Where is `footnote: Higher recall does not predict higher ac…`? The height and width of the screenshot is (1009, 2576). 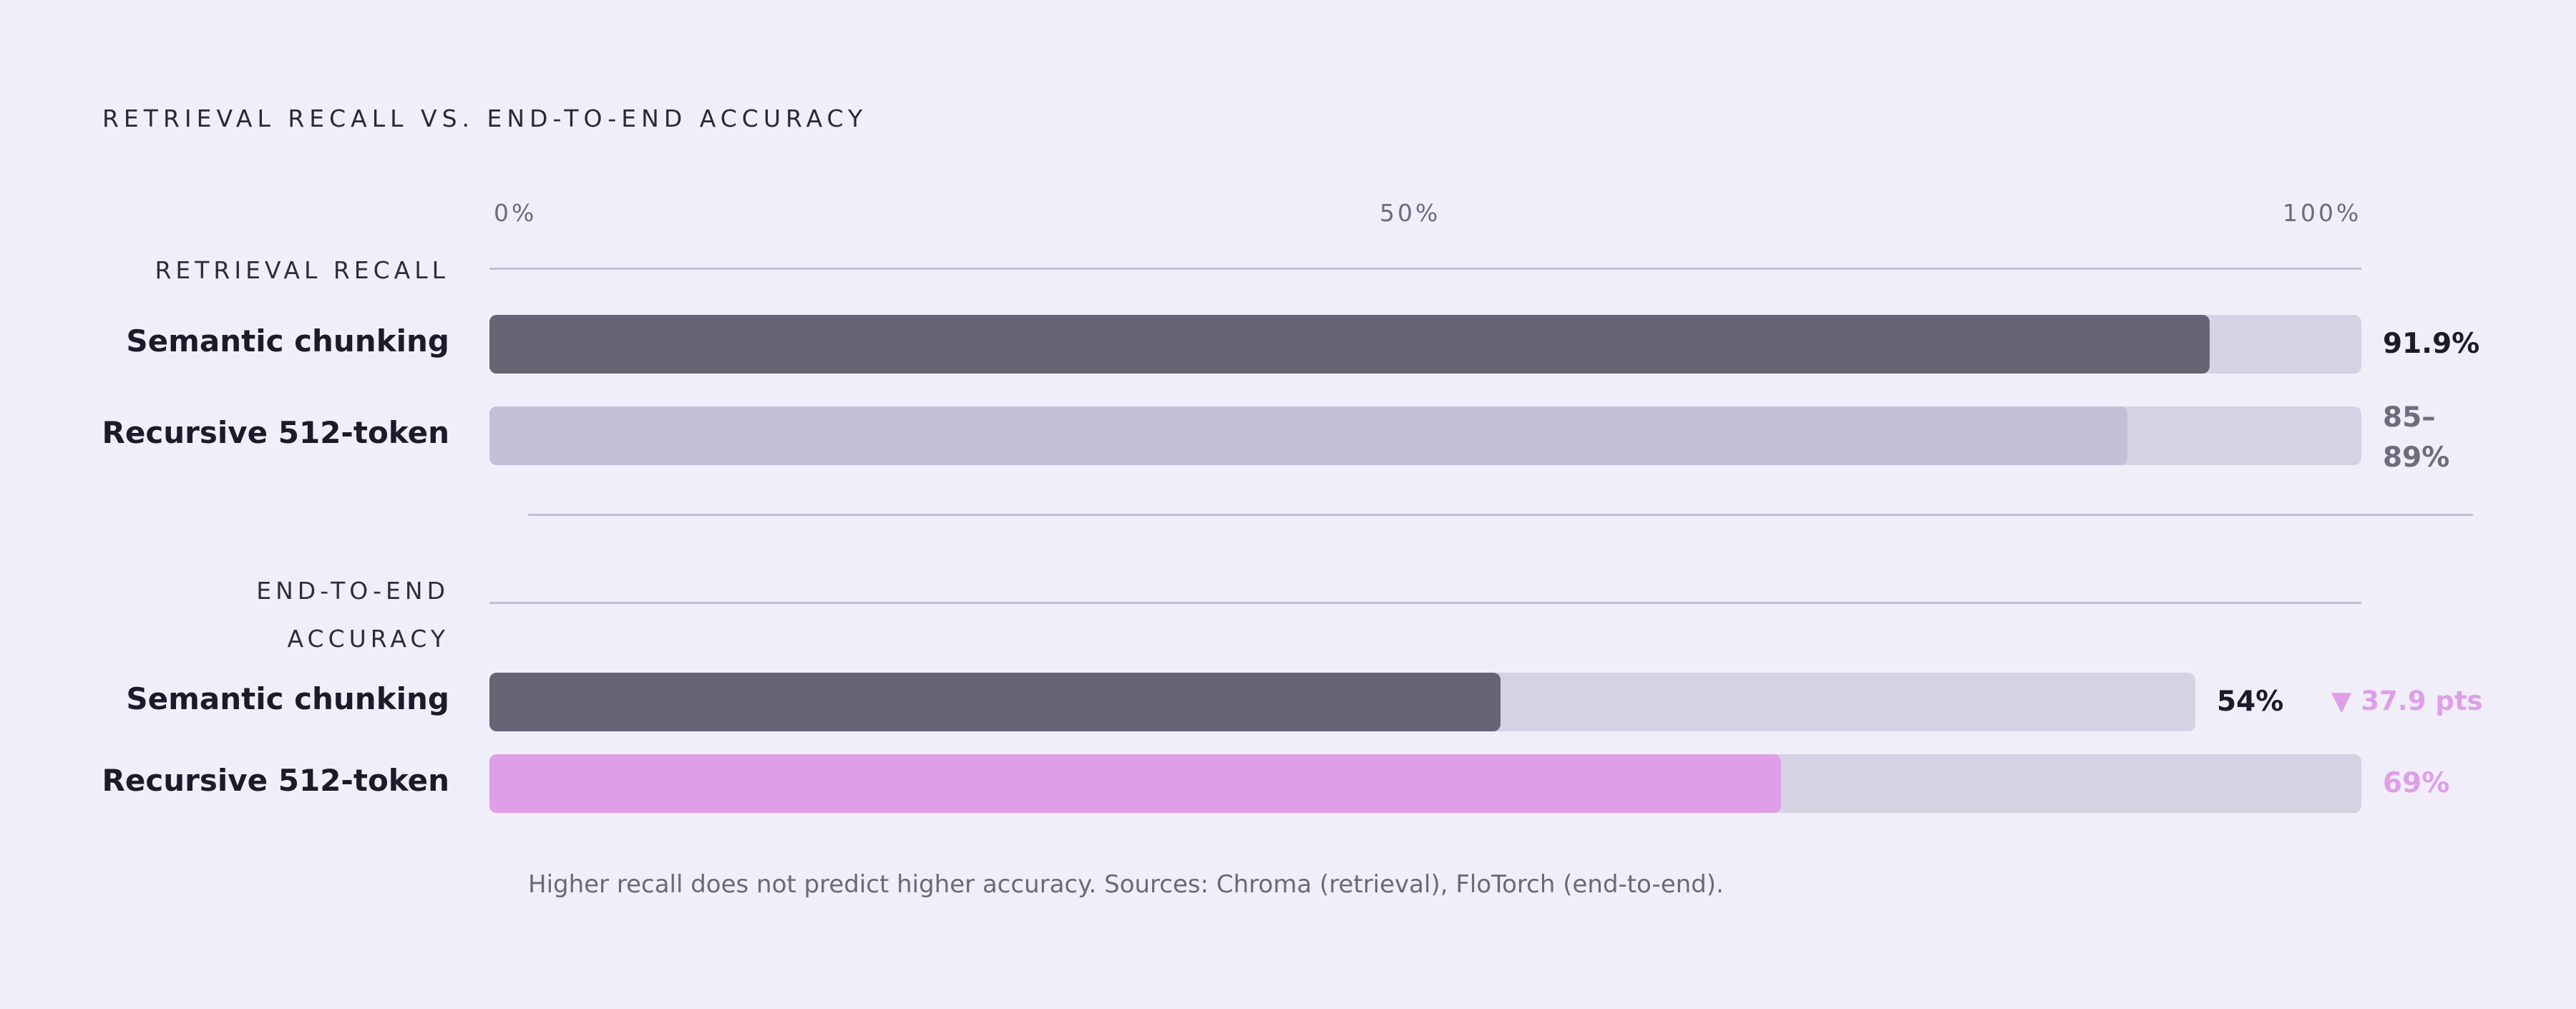
footnote: Higher recall does not predict higher ac… is located at coordinates (1126, 884).